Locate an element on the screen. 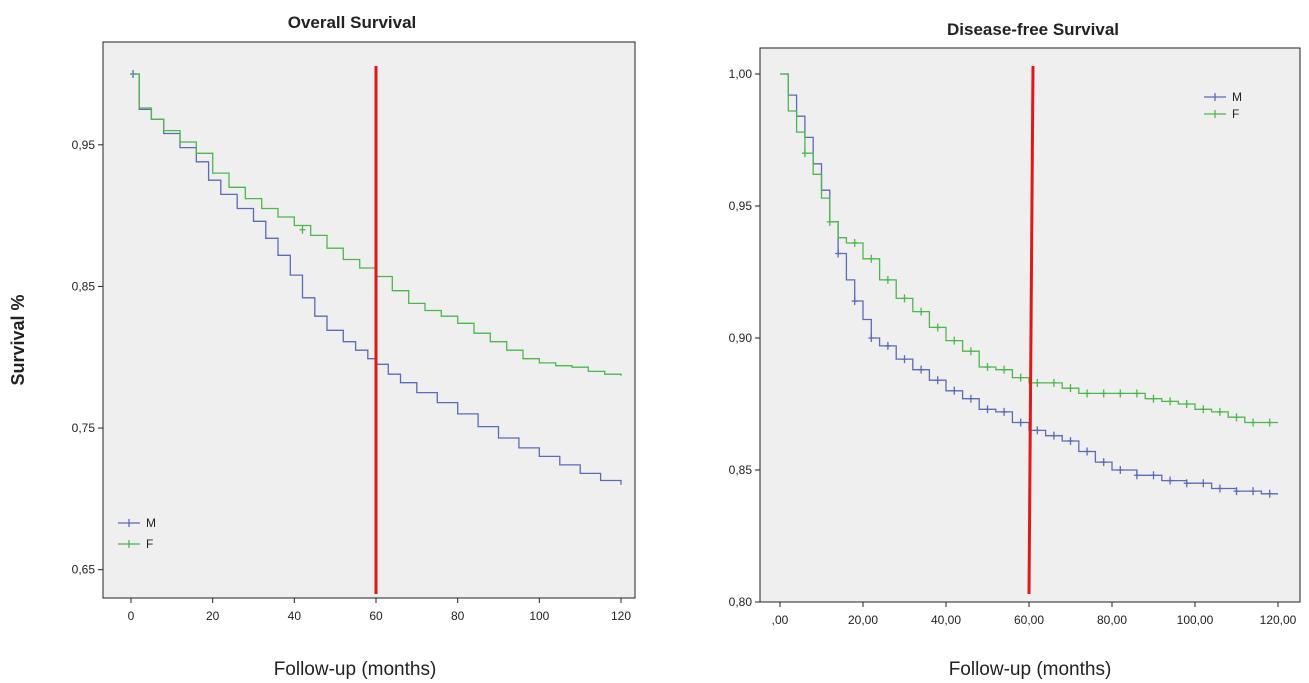 This screenshot has height=683, width=1309. x-tick-label: 80,00 is located at coordinates (1112, 620).